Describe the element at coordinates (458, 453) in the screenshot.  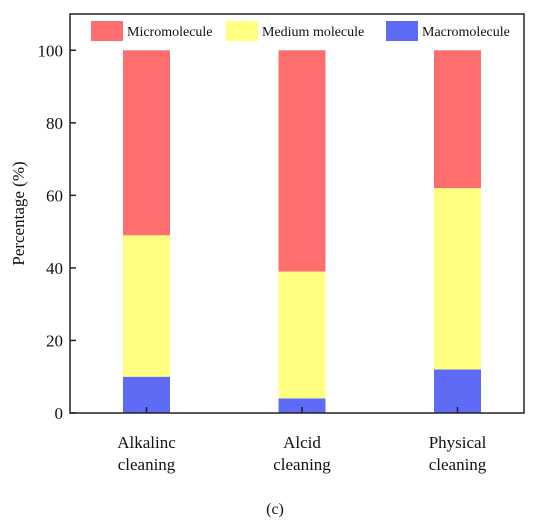
I see `x-category-label: Physical cleaning` at that location.